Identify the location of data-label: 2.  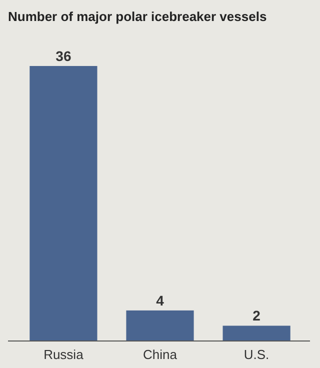
(256, 316).